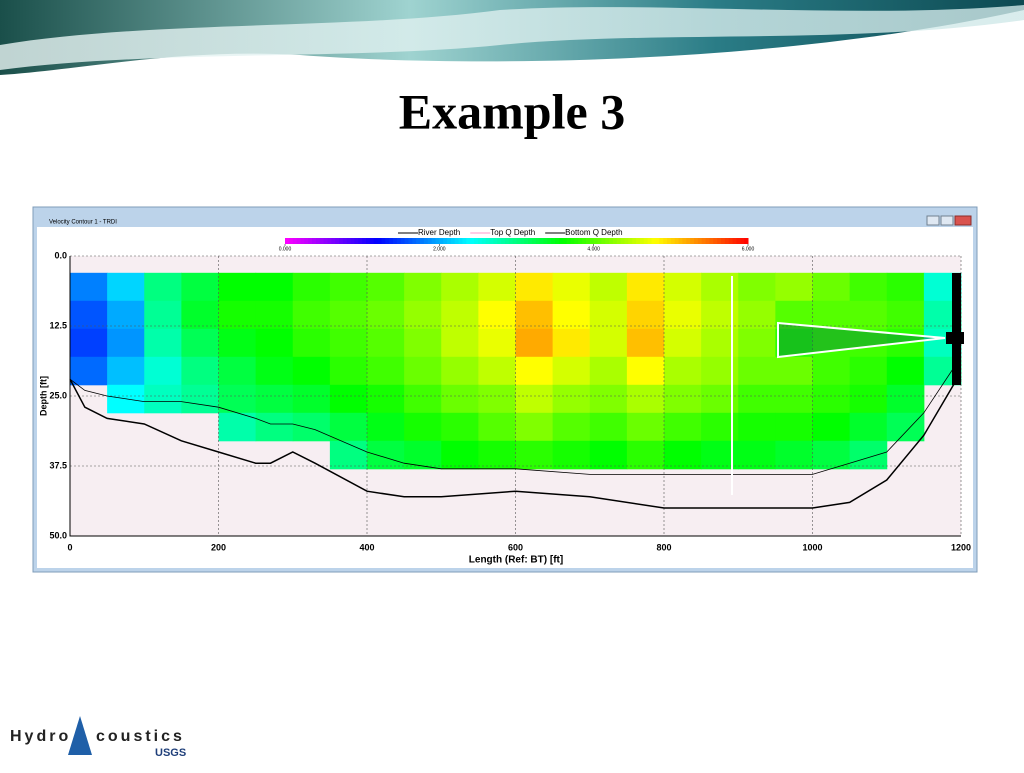  I want to click on legend-label: River Depth, so click(439, 232).